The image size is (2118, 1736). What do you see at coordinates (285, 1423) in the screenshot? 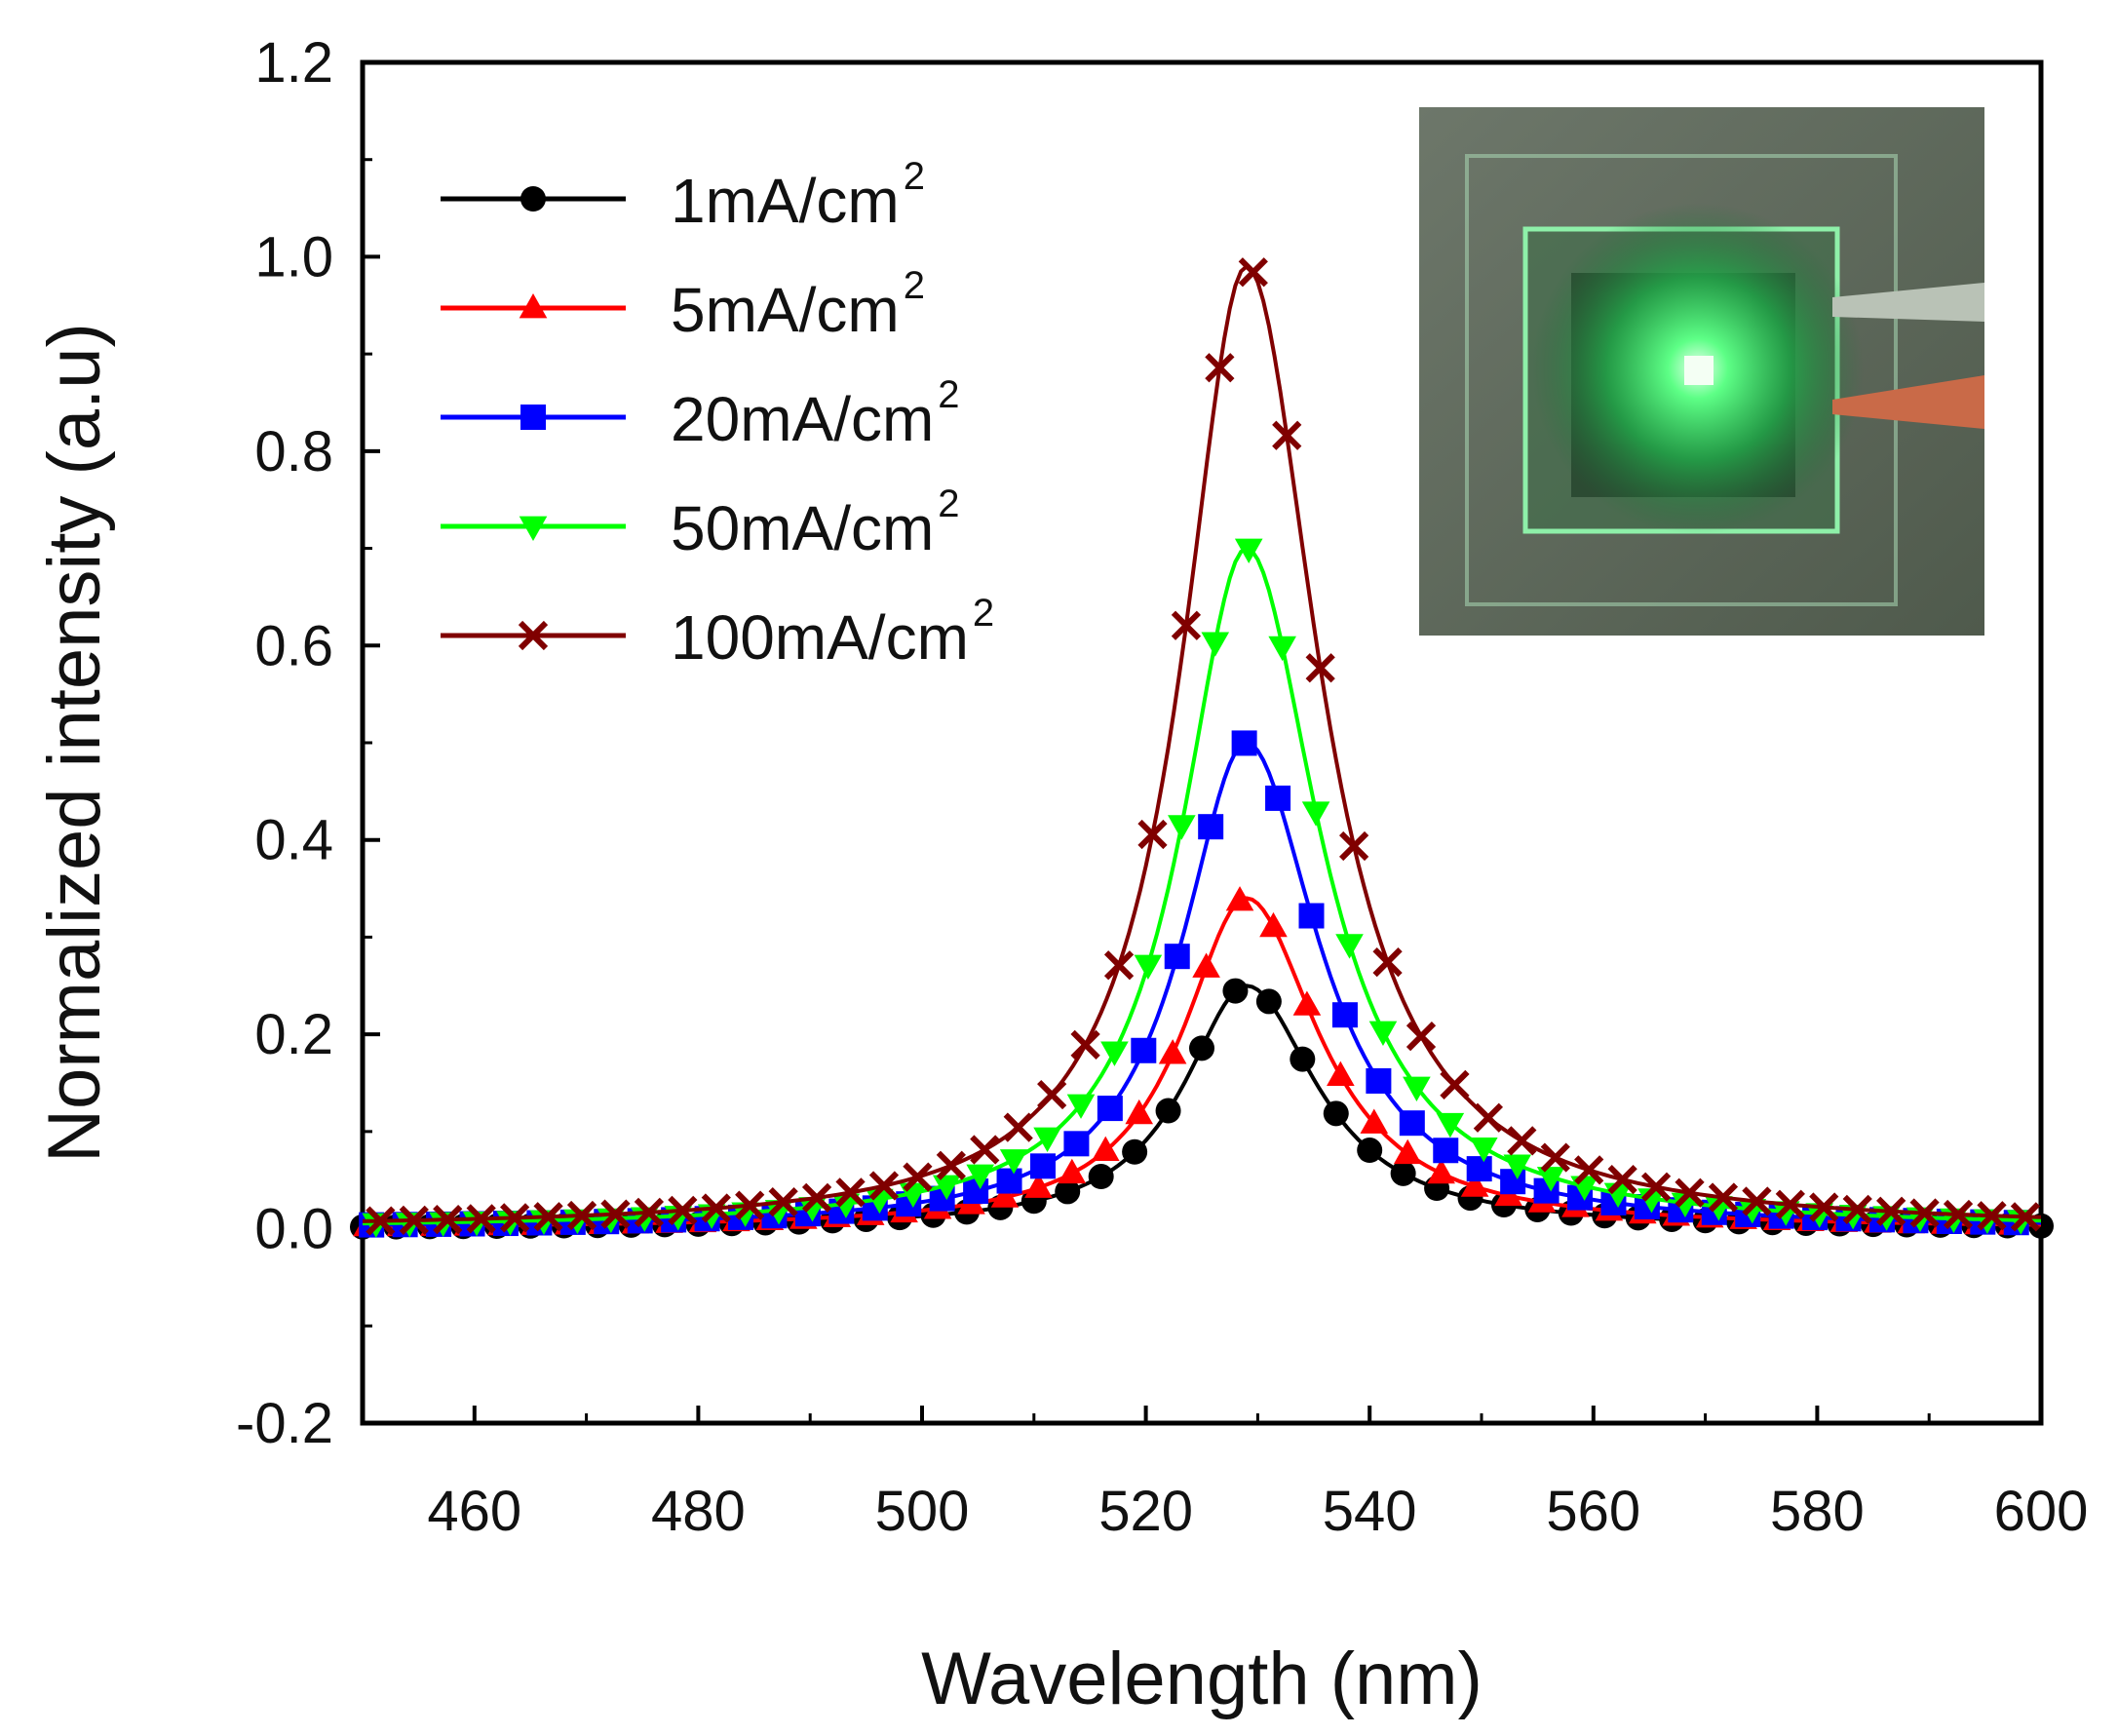
I see `y-tick-label: -0.2` at bounding box center [285, 1423].